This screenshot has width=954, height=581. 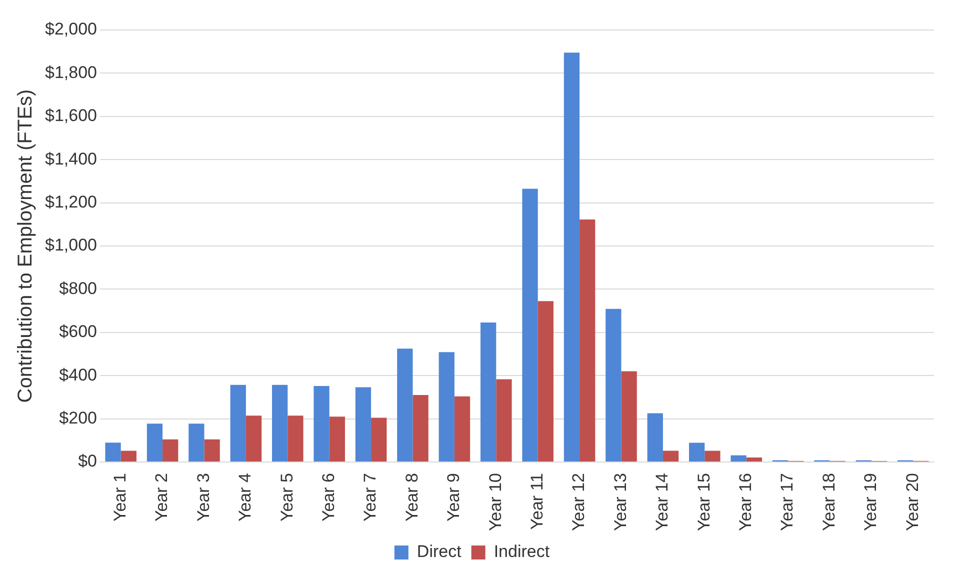 I want to click on x-tick-label: Year 18, so click(x=828, y=502).